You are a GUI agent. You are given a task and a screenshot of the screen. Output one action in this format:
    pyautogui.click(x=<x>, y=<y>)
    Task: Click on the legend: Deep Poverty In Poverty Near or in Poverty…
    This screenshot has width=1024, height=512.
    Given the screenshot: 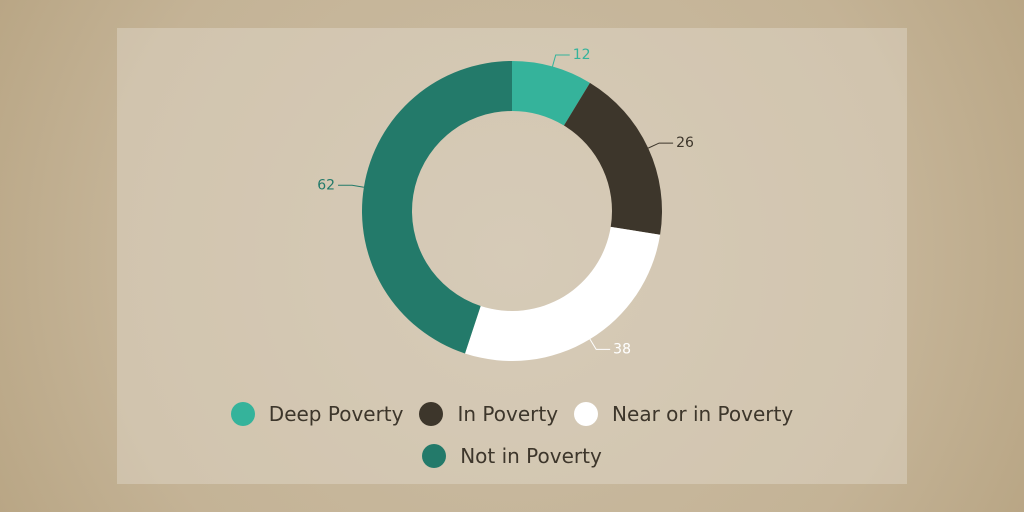 What is the action you would take?
    pyautogui.click(x=512, y=435)
    